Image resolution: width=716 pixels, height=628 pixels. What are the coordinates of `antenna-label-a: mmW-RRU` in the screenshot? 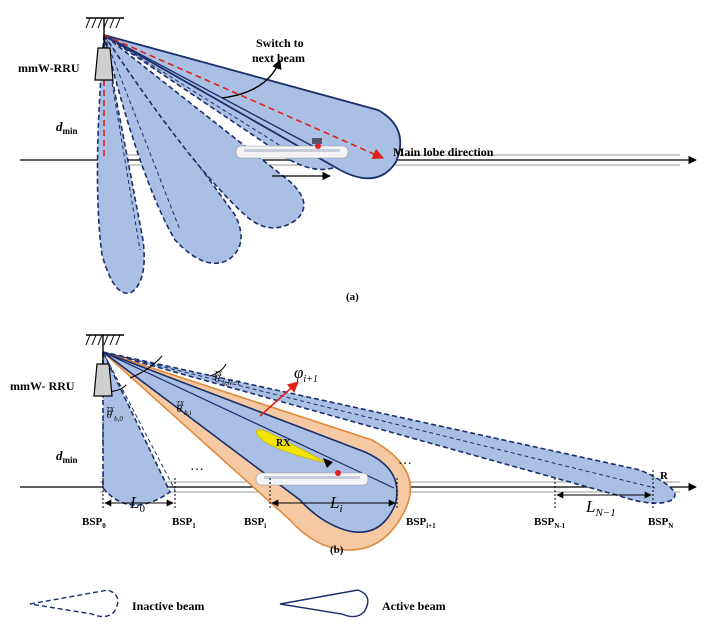 It's located at (49, 68).